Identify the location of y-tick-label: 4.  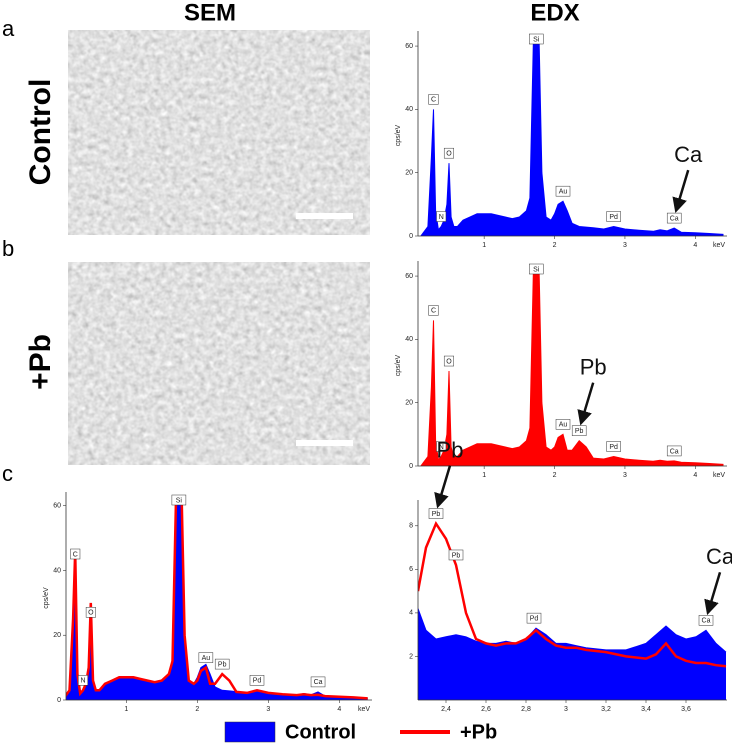
(411, 613).